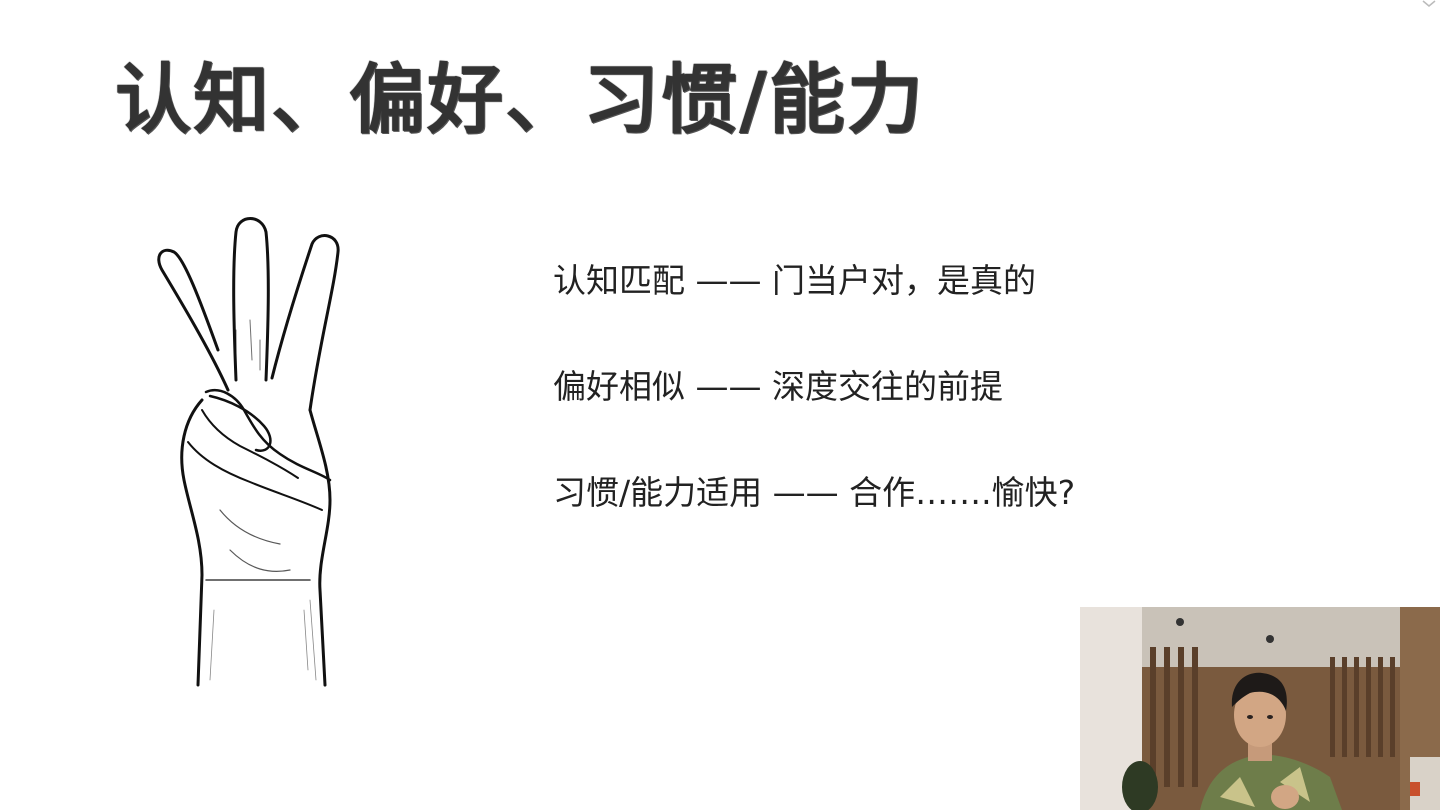  What do you see at coordinates (1260, 708) in the screenshot?
I see `presenter-video` at bounding box center [1260, 708].